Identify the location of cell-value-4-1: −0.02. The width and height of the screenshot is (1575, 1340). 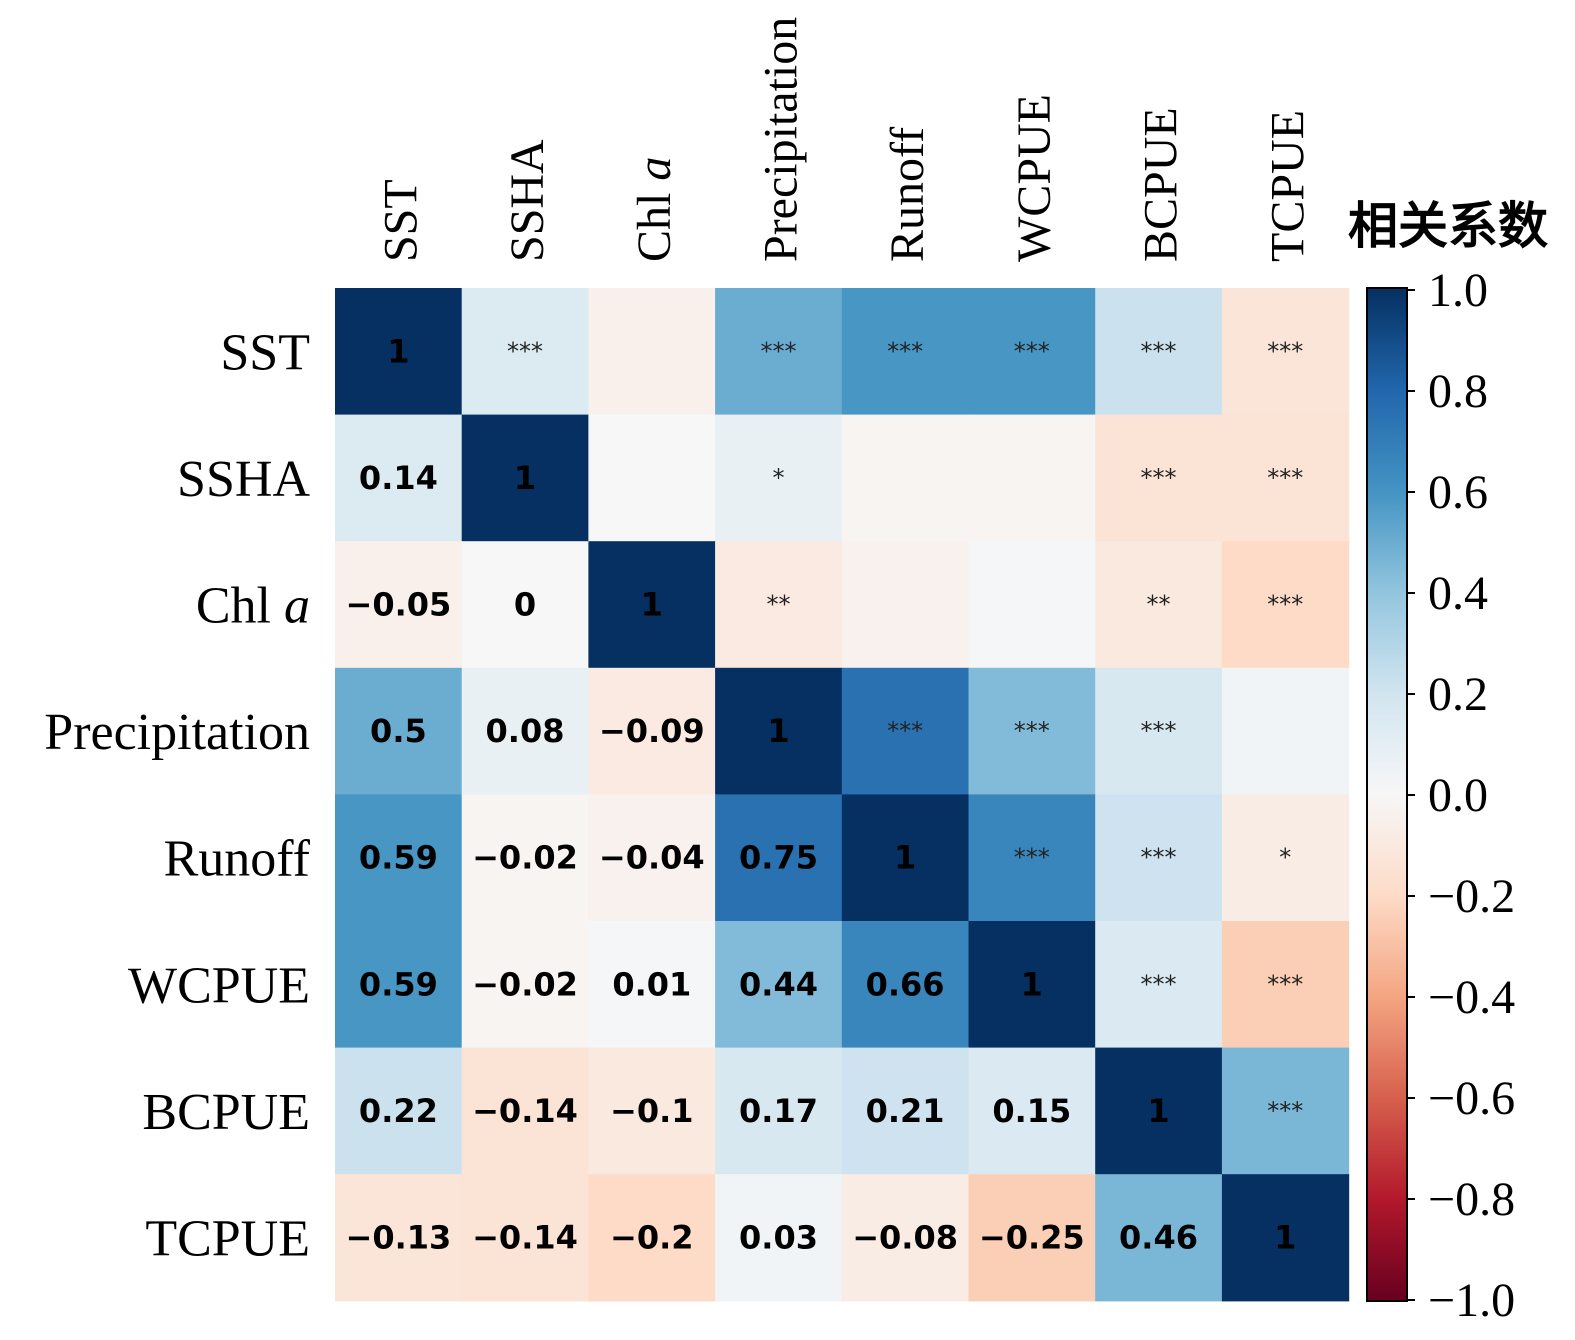
(525, 858).